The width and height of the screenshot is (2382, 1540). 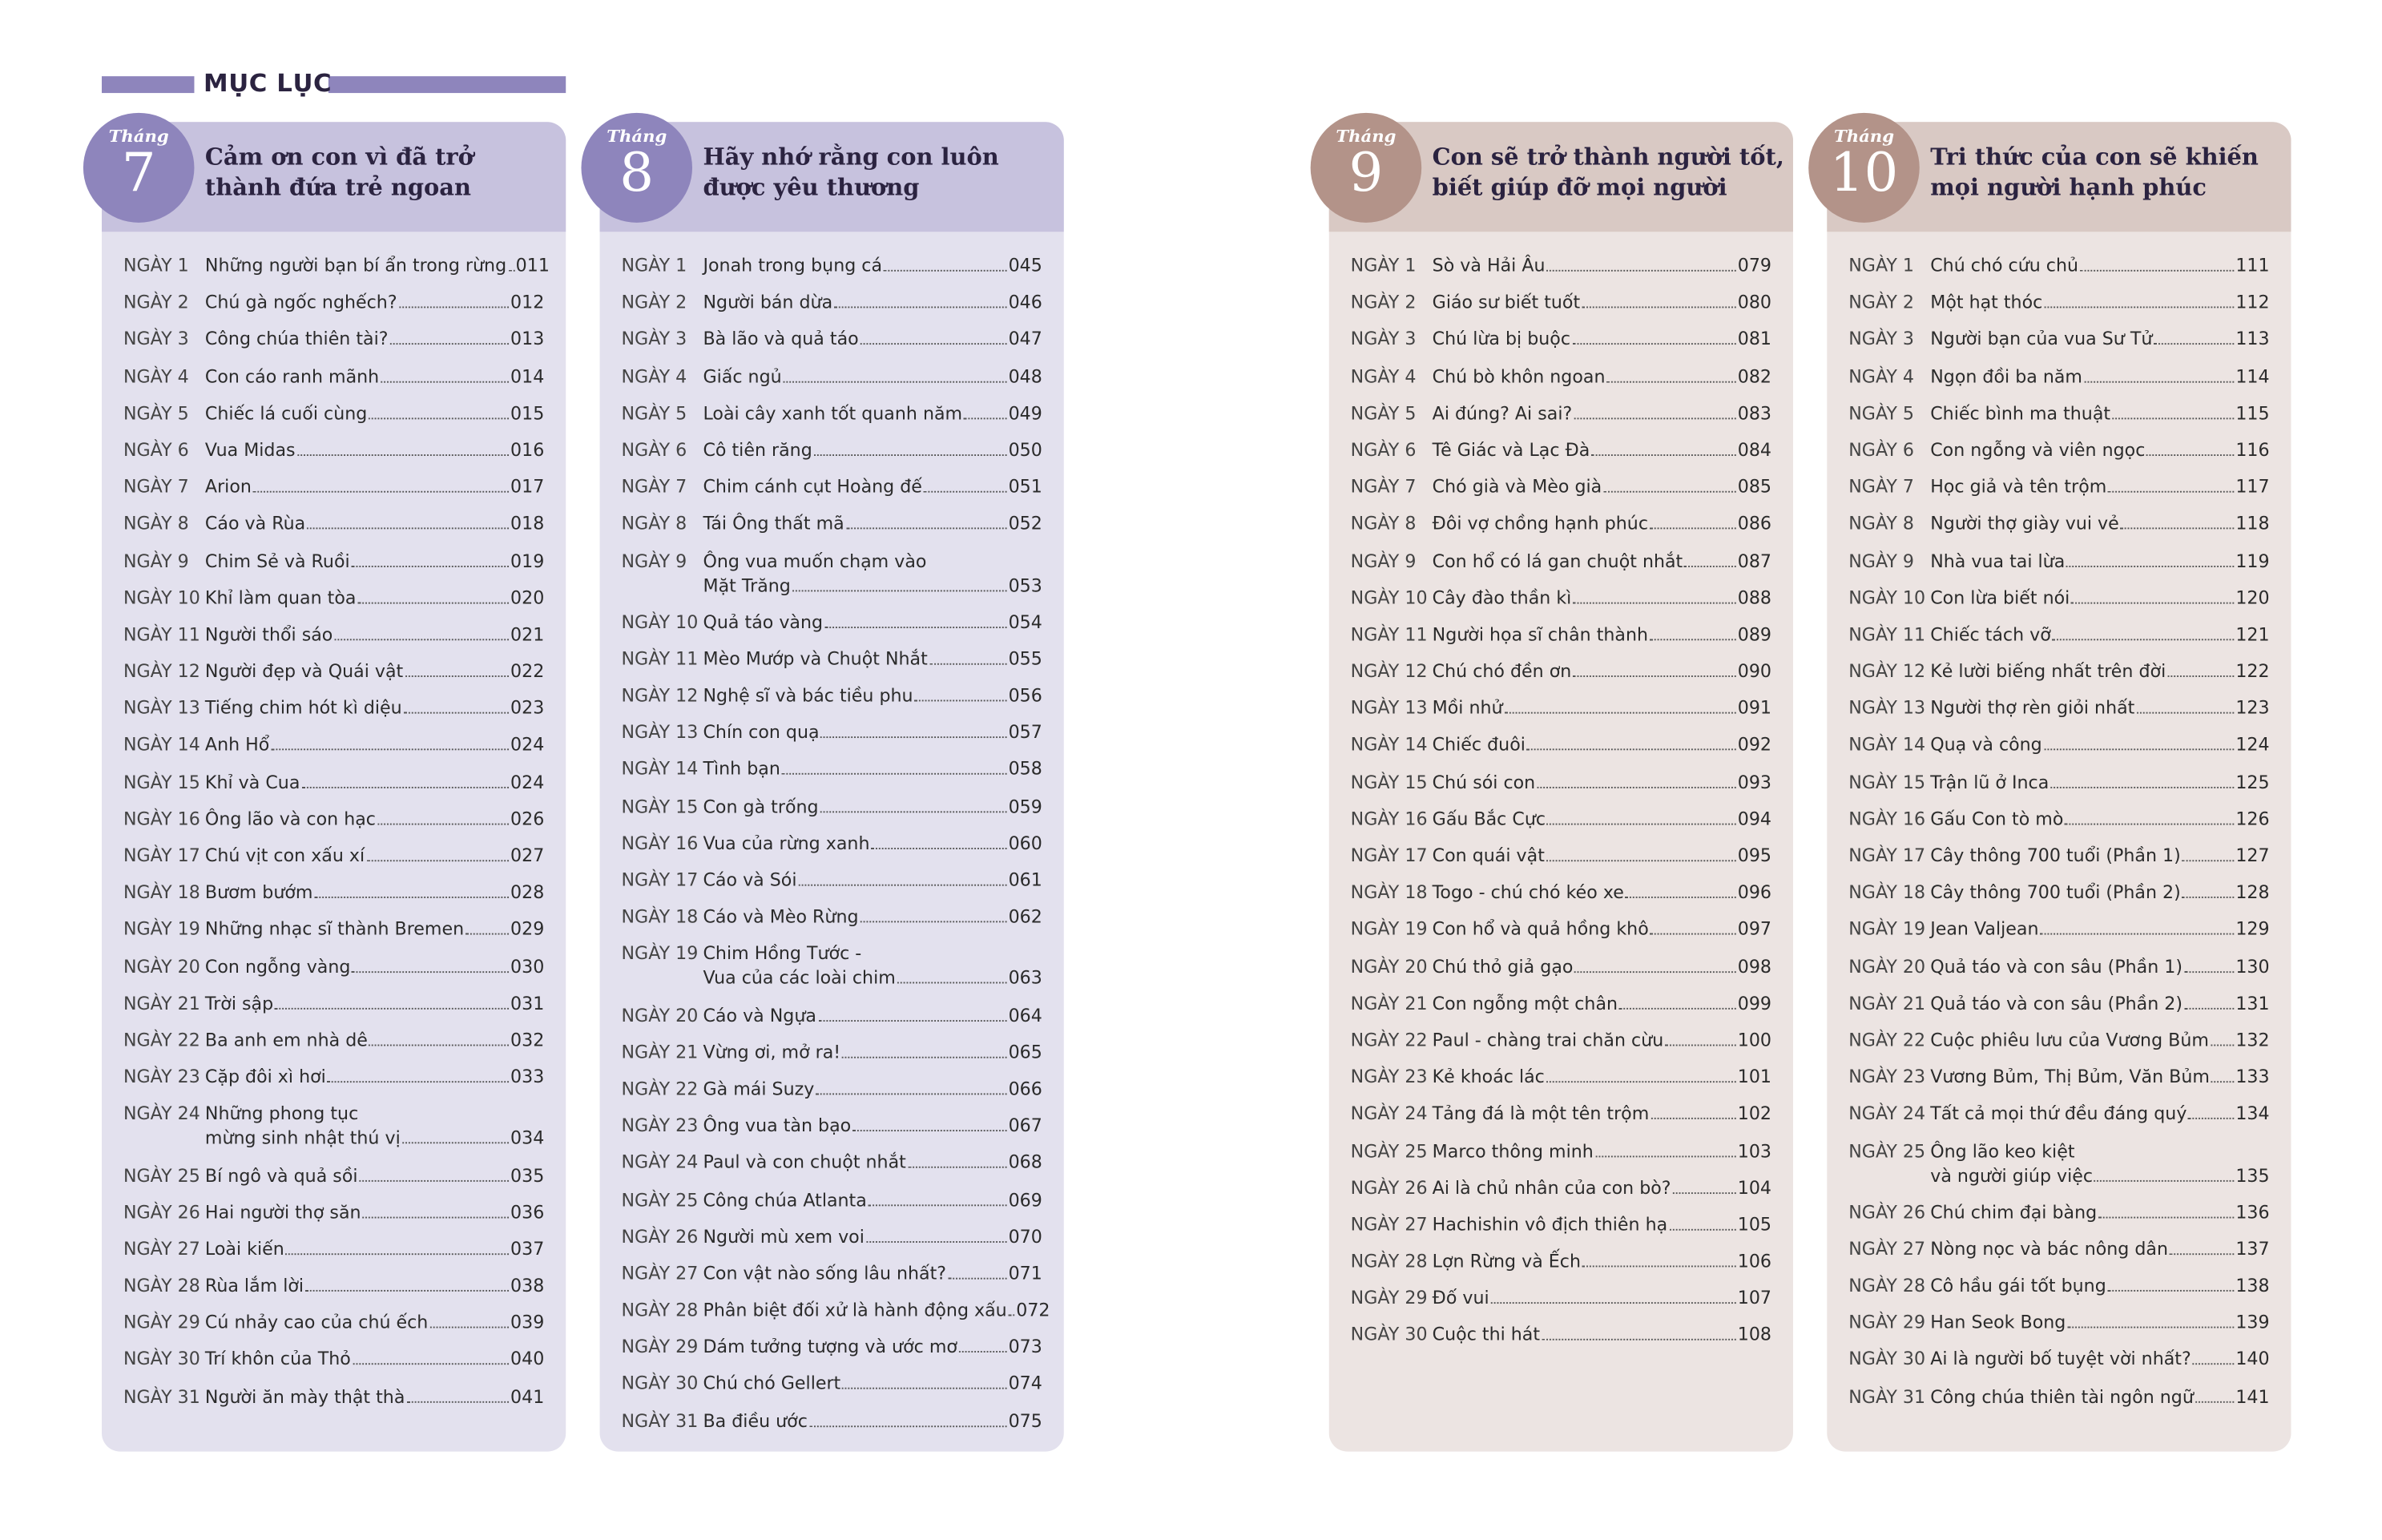 What do you see at coordinates (1540, 634) in the screenshot?
I see `entry-title-line: Người họa sĩ chân thành` at bounding box center [1540, 634].